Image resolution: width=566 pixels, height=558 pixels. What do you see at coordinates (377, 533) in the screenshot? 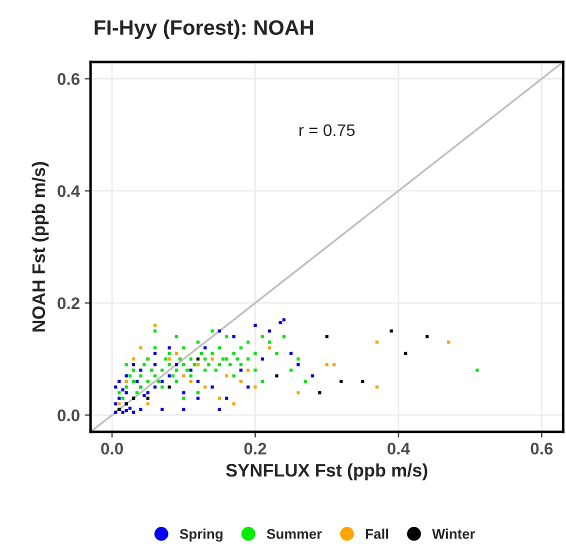
I see `legend-label: Fall` at bounding box center [377, 533].